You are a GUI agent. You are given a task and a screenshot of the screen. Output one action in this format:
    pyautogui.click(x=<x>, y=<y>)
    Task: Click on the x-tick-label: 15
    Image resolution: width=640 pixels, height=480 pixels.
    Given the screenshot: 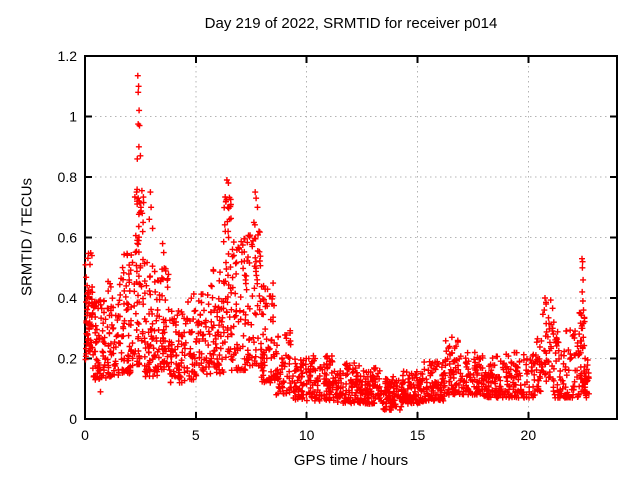 What is the action you would take?
    pyautogui.click(x=418, y=435)
    